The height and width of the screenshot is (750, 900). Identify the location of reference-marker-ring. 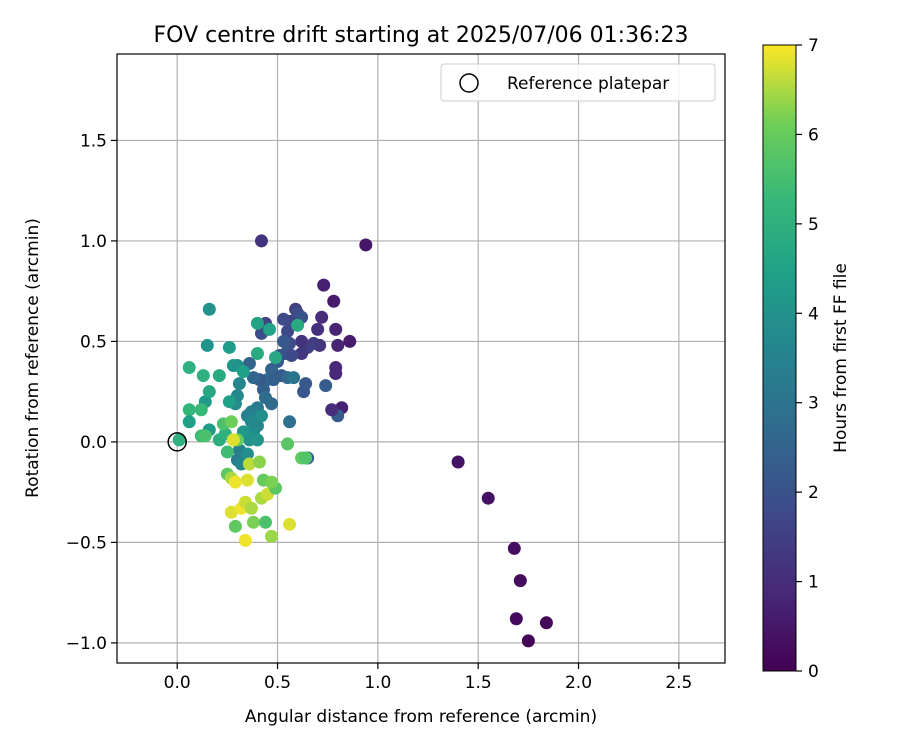
(177, 442).